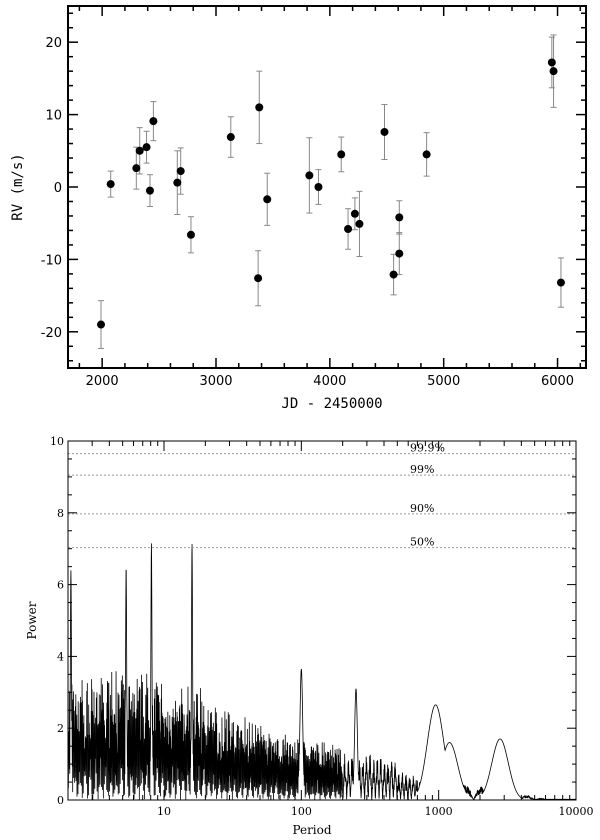  I want to click on fap-level-label: 99.9%, so click(427, 448).